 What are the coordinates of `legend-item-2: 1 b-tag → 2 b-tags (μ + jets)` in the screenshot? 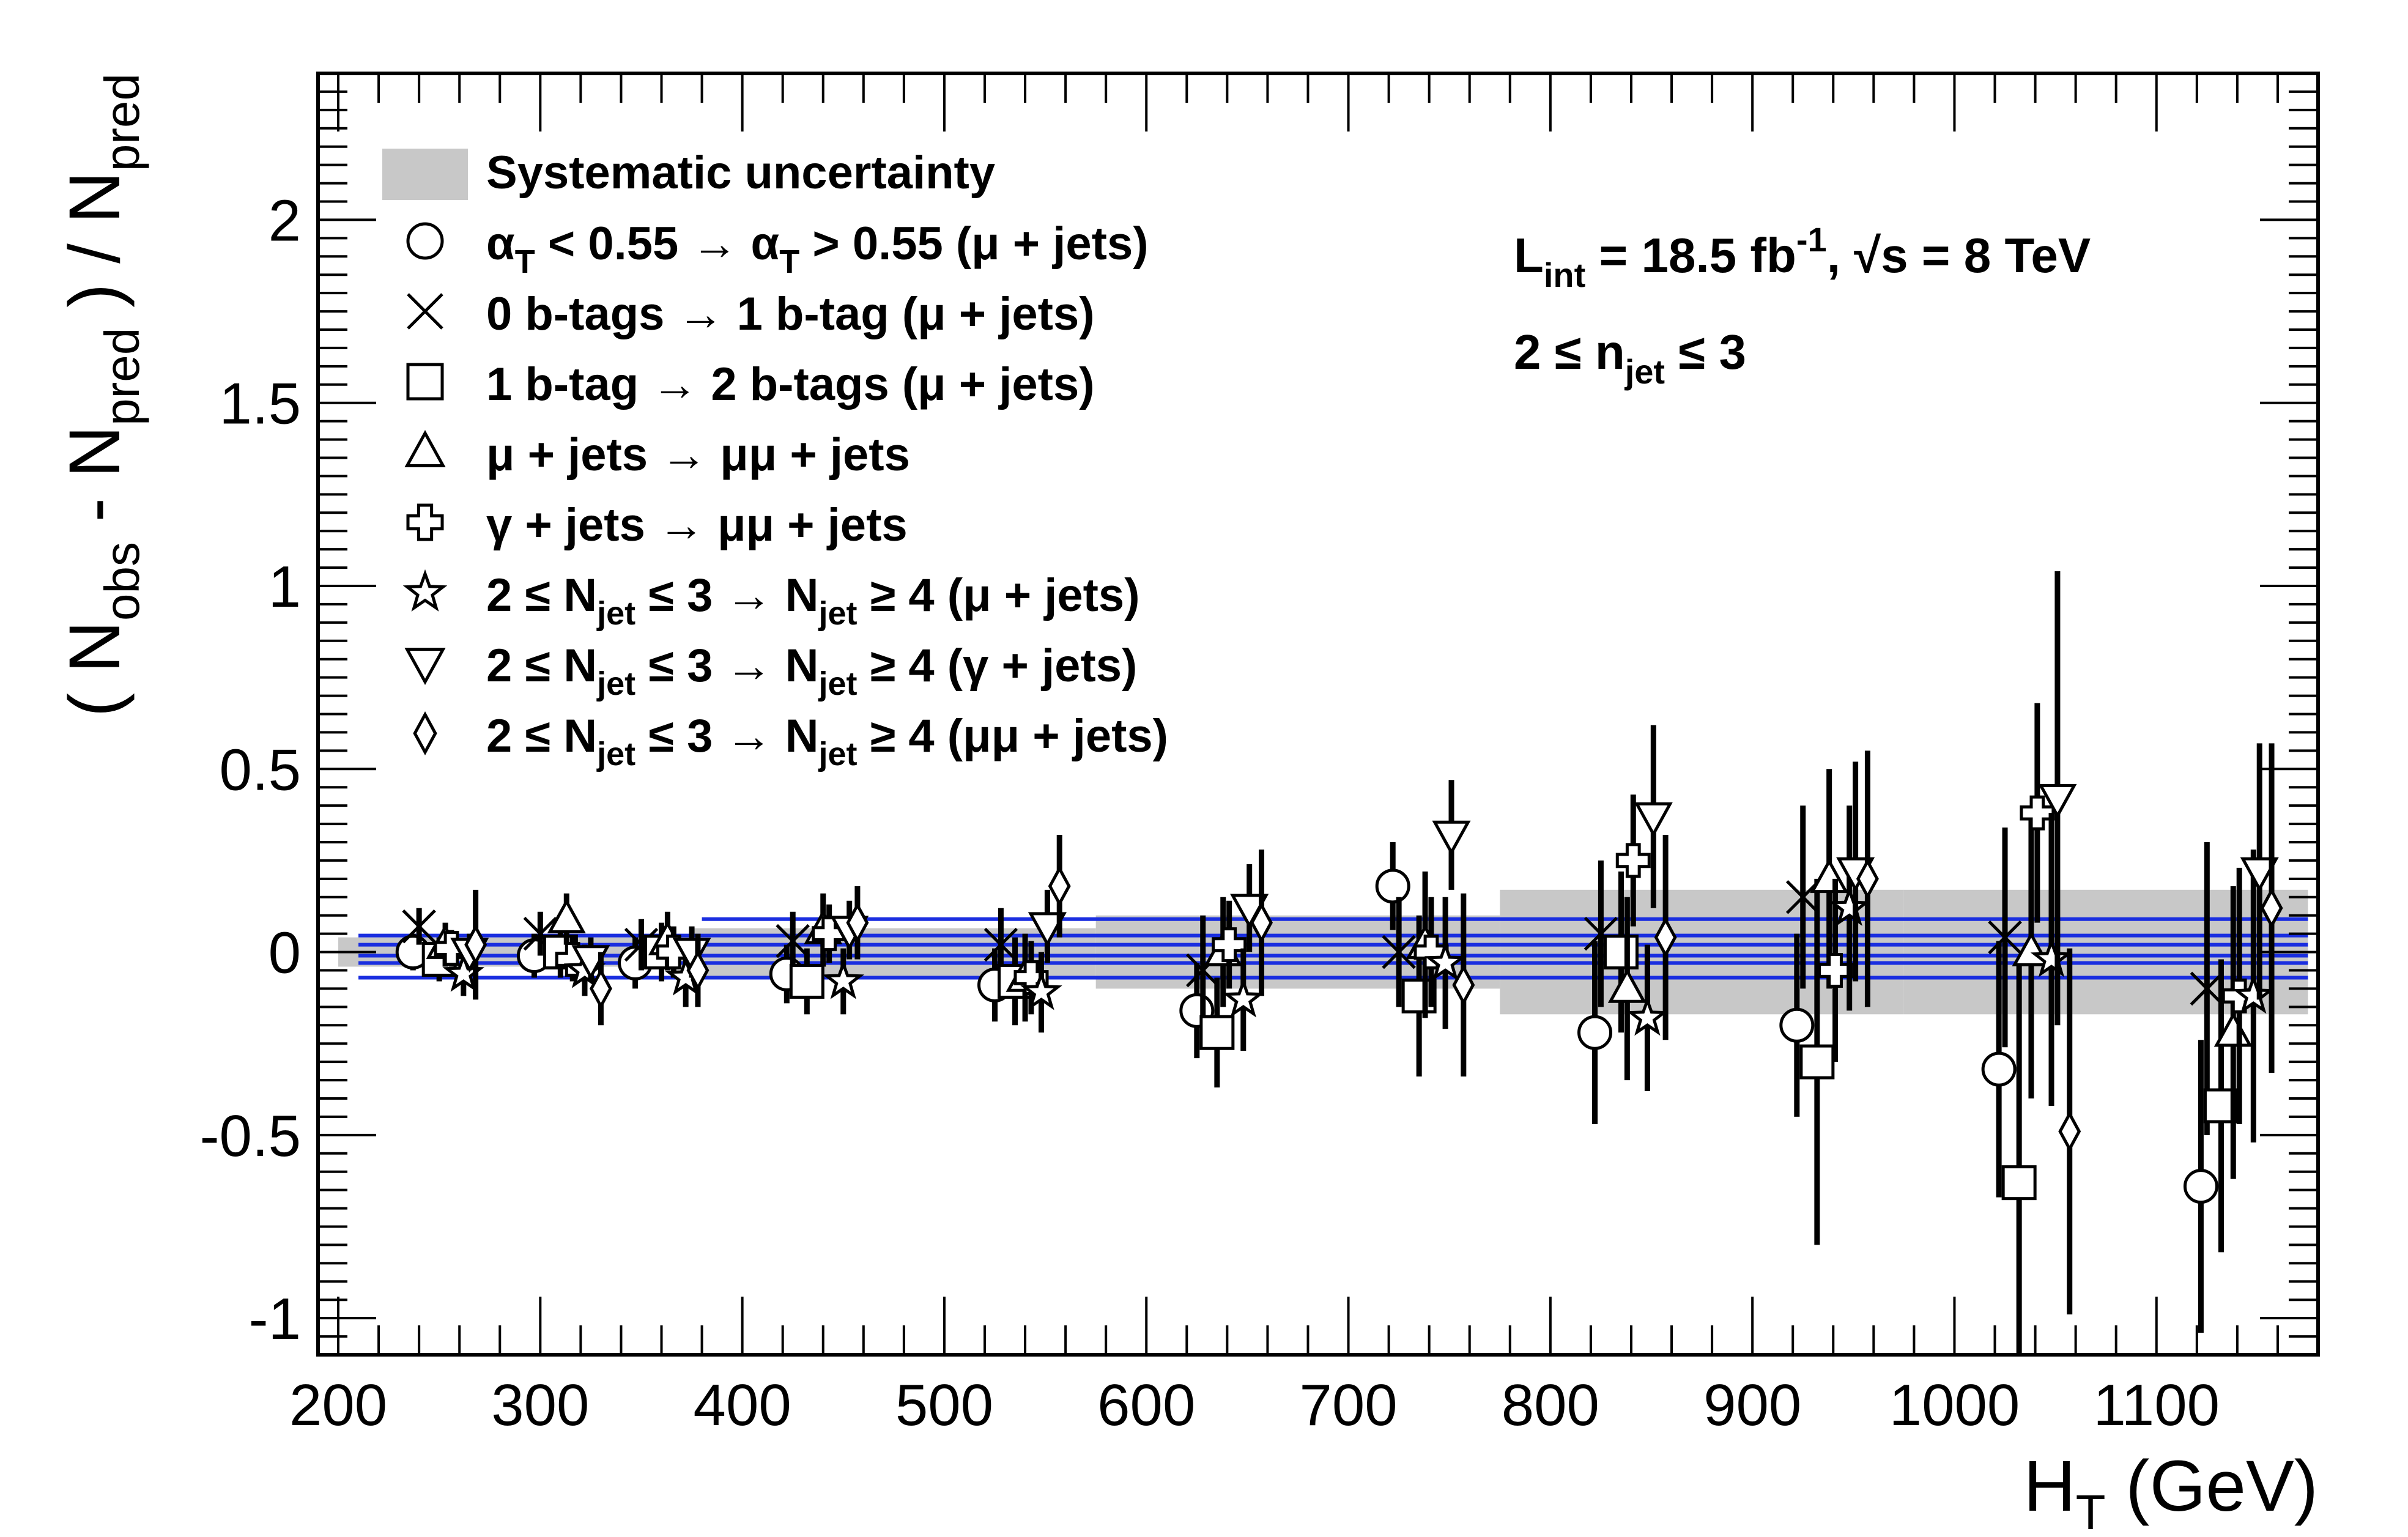 It's located at (790, 384).